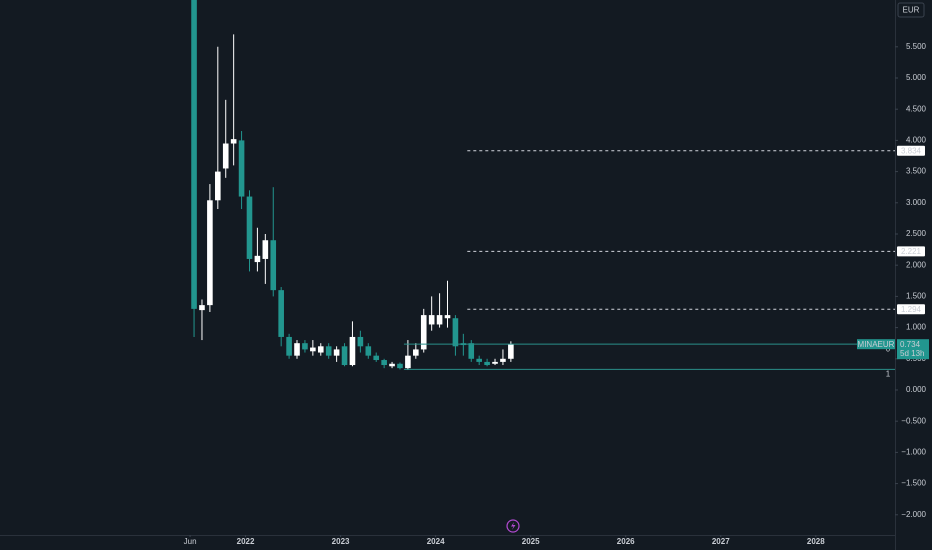 The width and height of the screenshot is (932, 550). I want to click on level-label: 2.221, so click(911, 251).